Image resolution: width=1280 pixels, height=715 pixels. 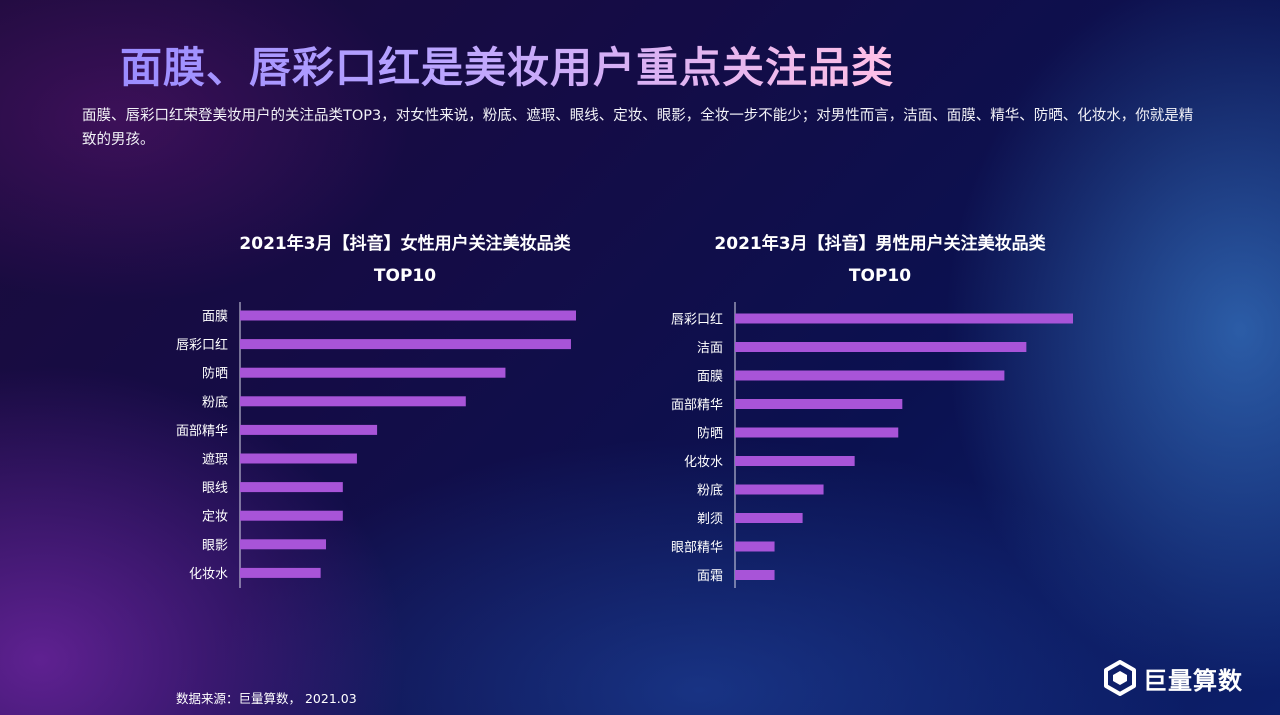 What do you see at coordinates (215, 517) in the screenshot?
I see `category-label: 定妆` at bounding box center [215, 517].